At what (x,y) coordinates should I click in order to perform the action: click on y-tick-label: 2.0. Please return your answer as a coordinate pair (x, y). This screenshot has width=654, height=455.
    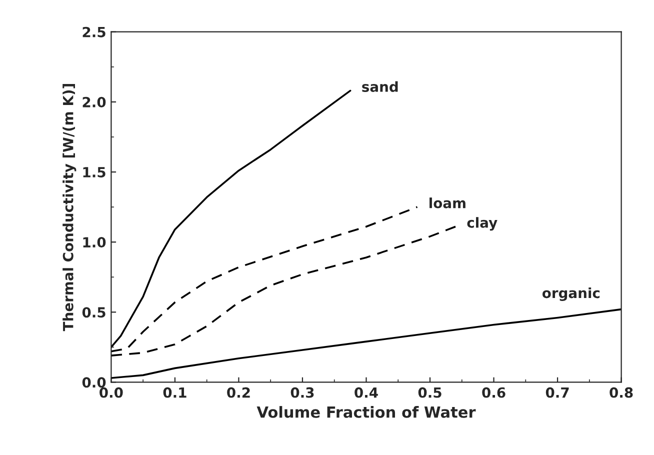
    Looking at the image, I should click on (94, 102).